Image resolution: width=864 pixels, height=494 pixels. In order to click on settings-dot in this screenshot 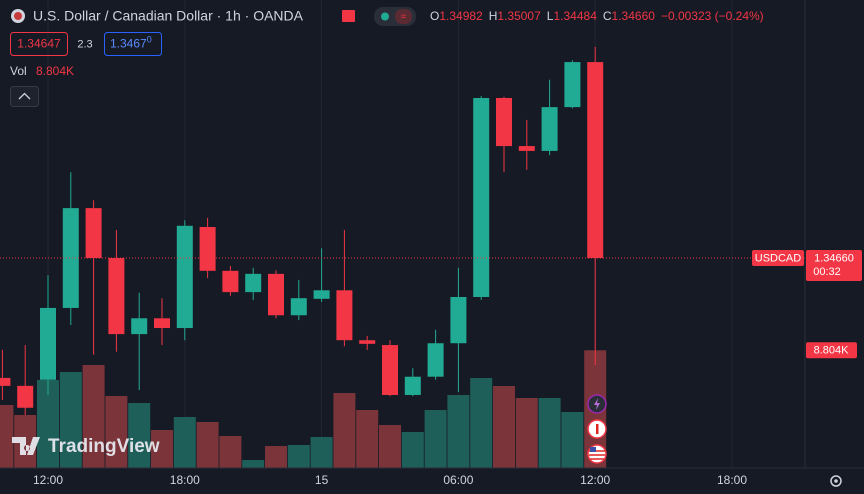, I will do `click(836, 481)`.